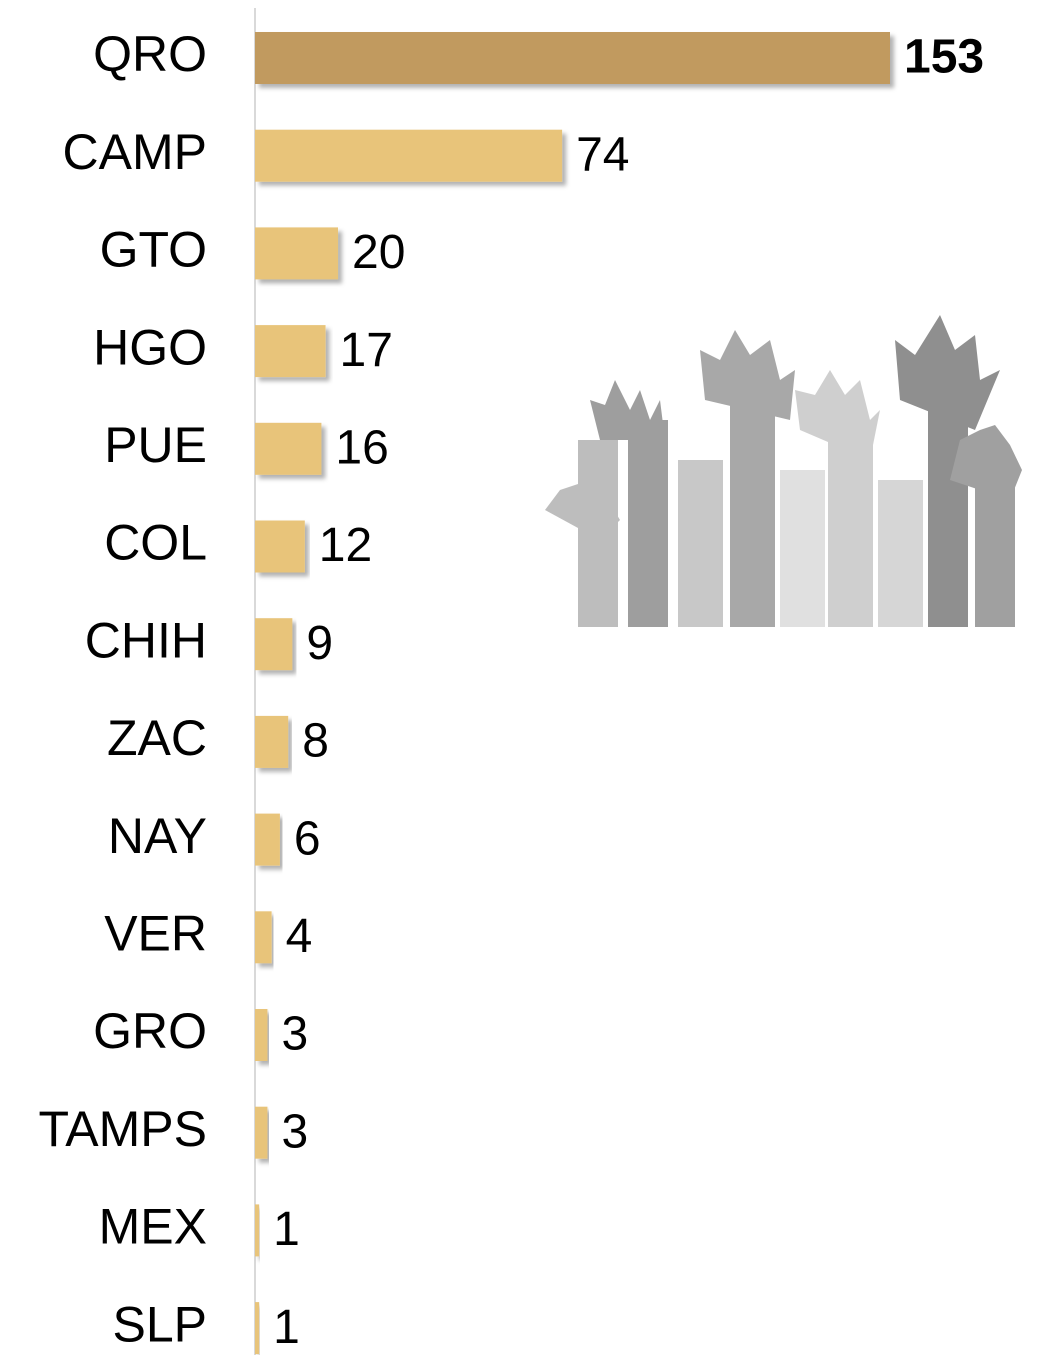 This screenshot has width=1051, height=1355. I want to click on category-label: ZAC, so click(157, 738).